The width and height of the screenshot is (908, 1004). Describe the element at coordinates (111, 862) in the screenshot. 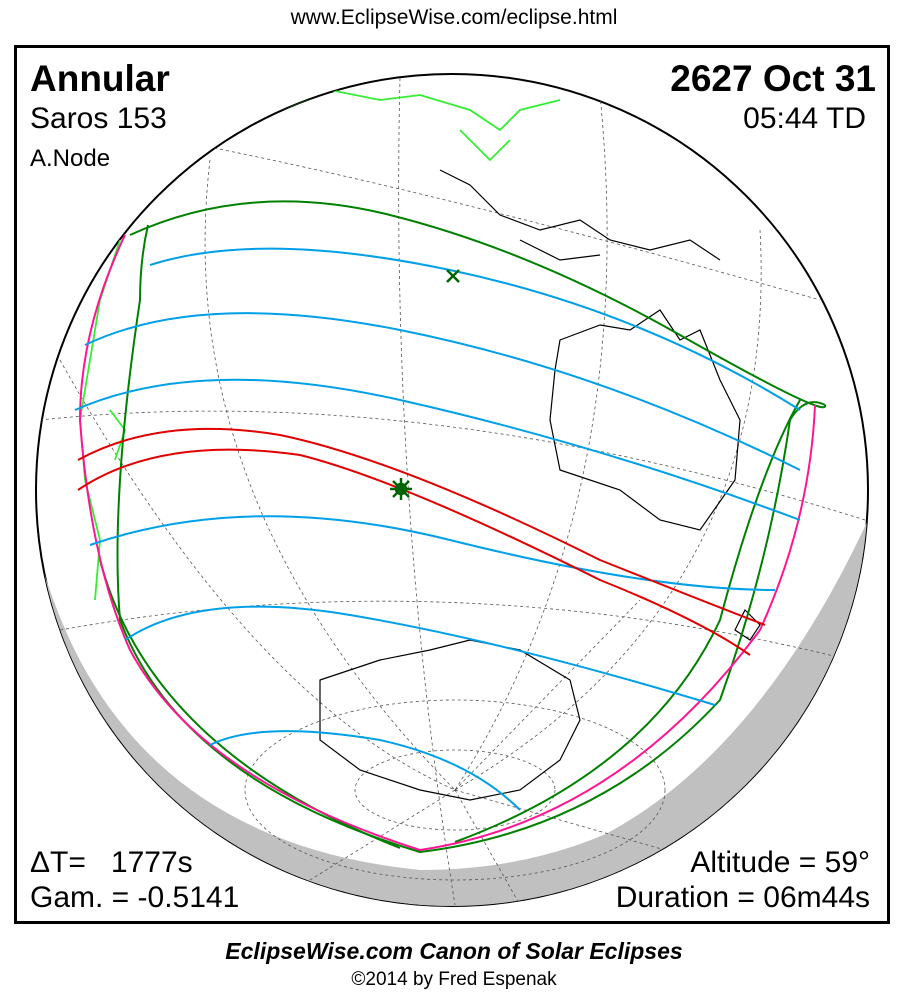

I see `delta-t: ΔT= 1777s` at that location.